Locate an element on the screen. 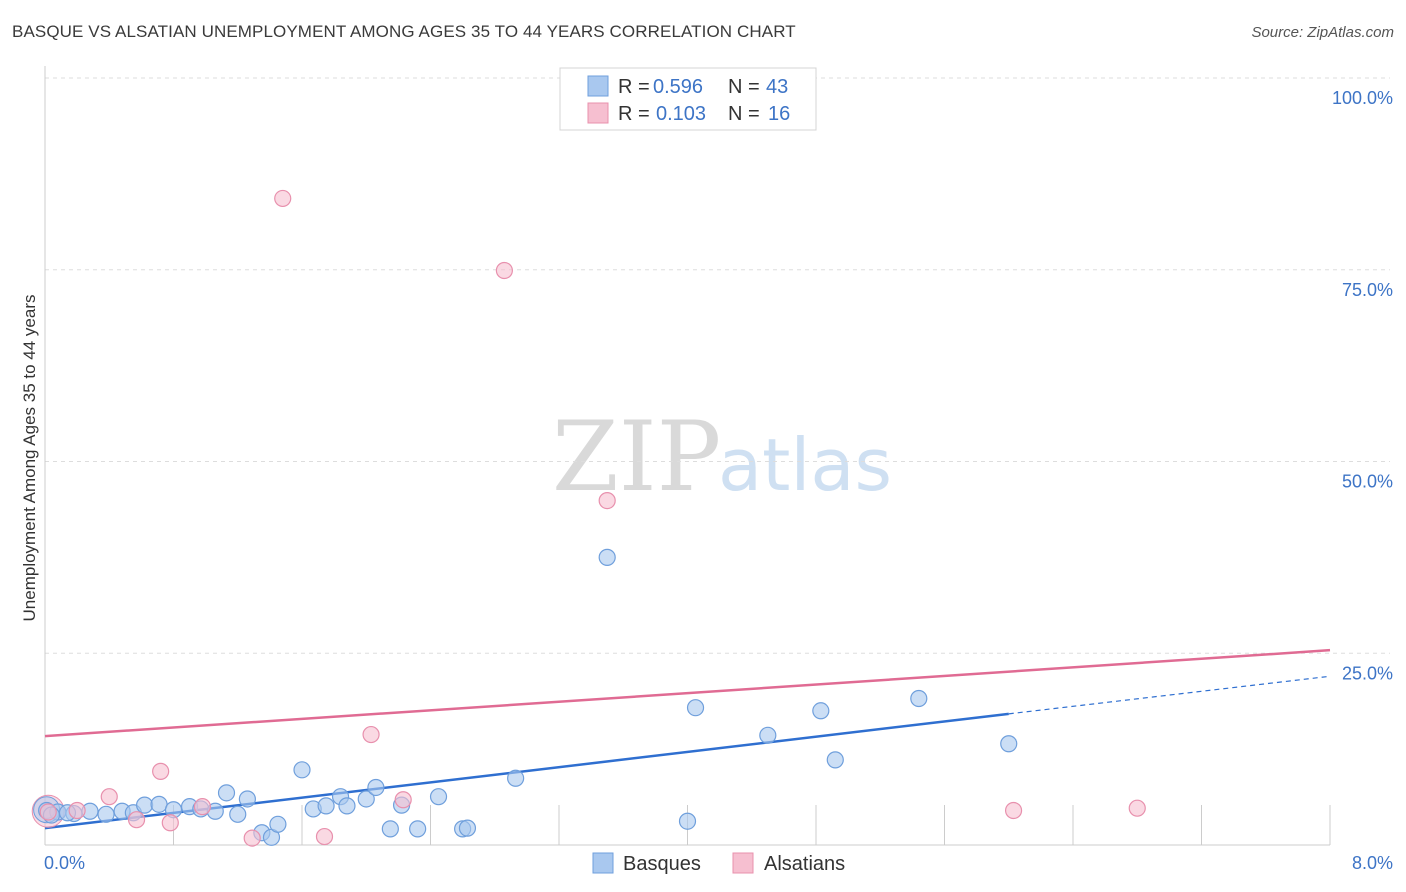  legend-r-label-alsatians: R = is located at coordinates (634, 114).